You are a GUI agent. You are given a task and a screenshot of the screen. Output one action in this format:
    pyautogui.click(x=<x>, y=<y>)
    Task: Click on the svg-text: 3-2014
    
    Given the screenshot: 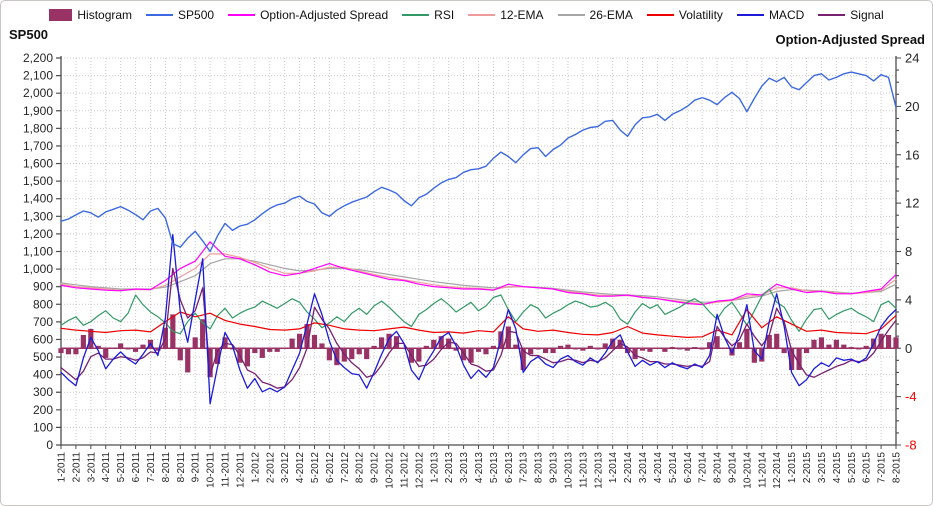 What is the action you would take?
    pyautogui.click(x=643, y=468)
    